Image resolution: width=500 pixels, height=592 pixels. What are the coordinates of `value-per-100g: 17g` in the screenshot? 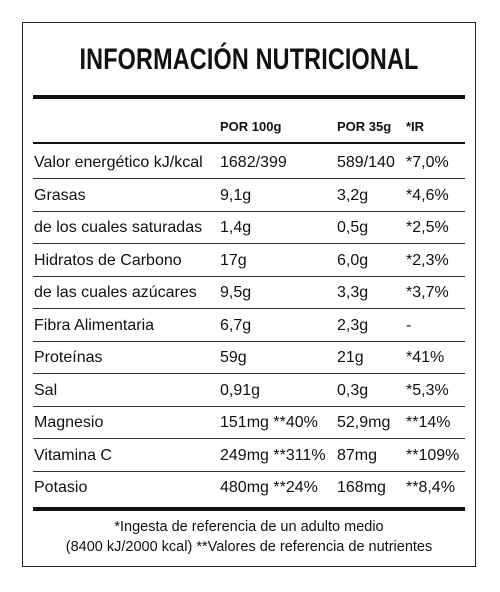 It's located at (233, 260).